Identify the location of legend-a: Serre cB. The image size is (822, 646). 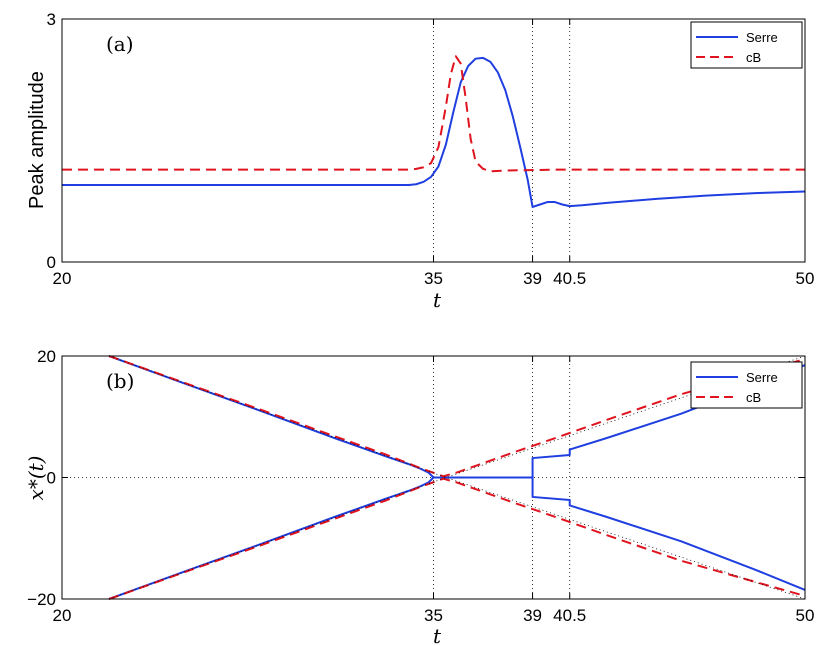
(746, 45).